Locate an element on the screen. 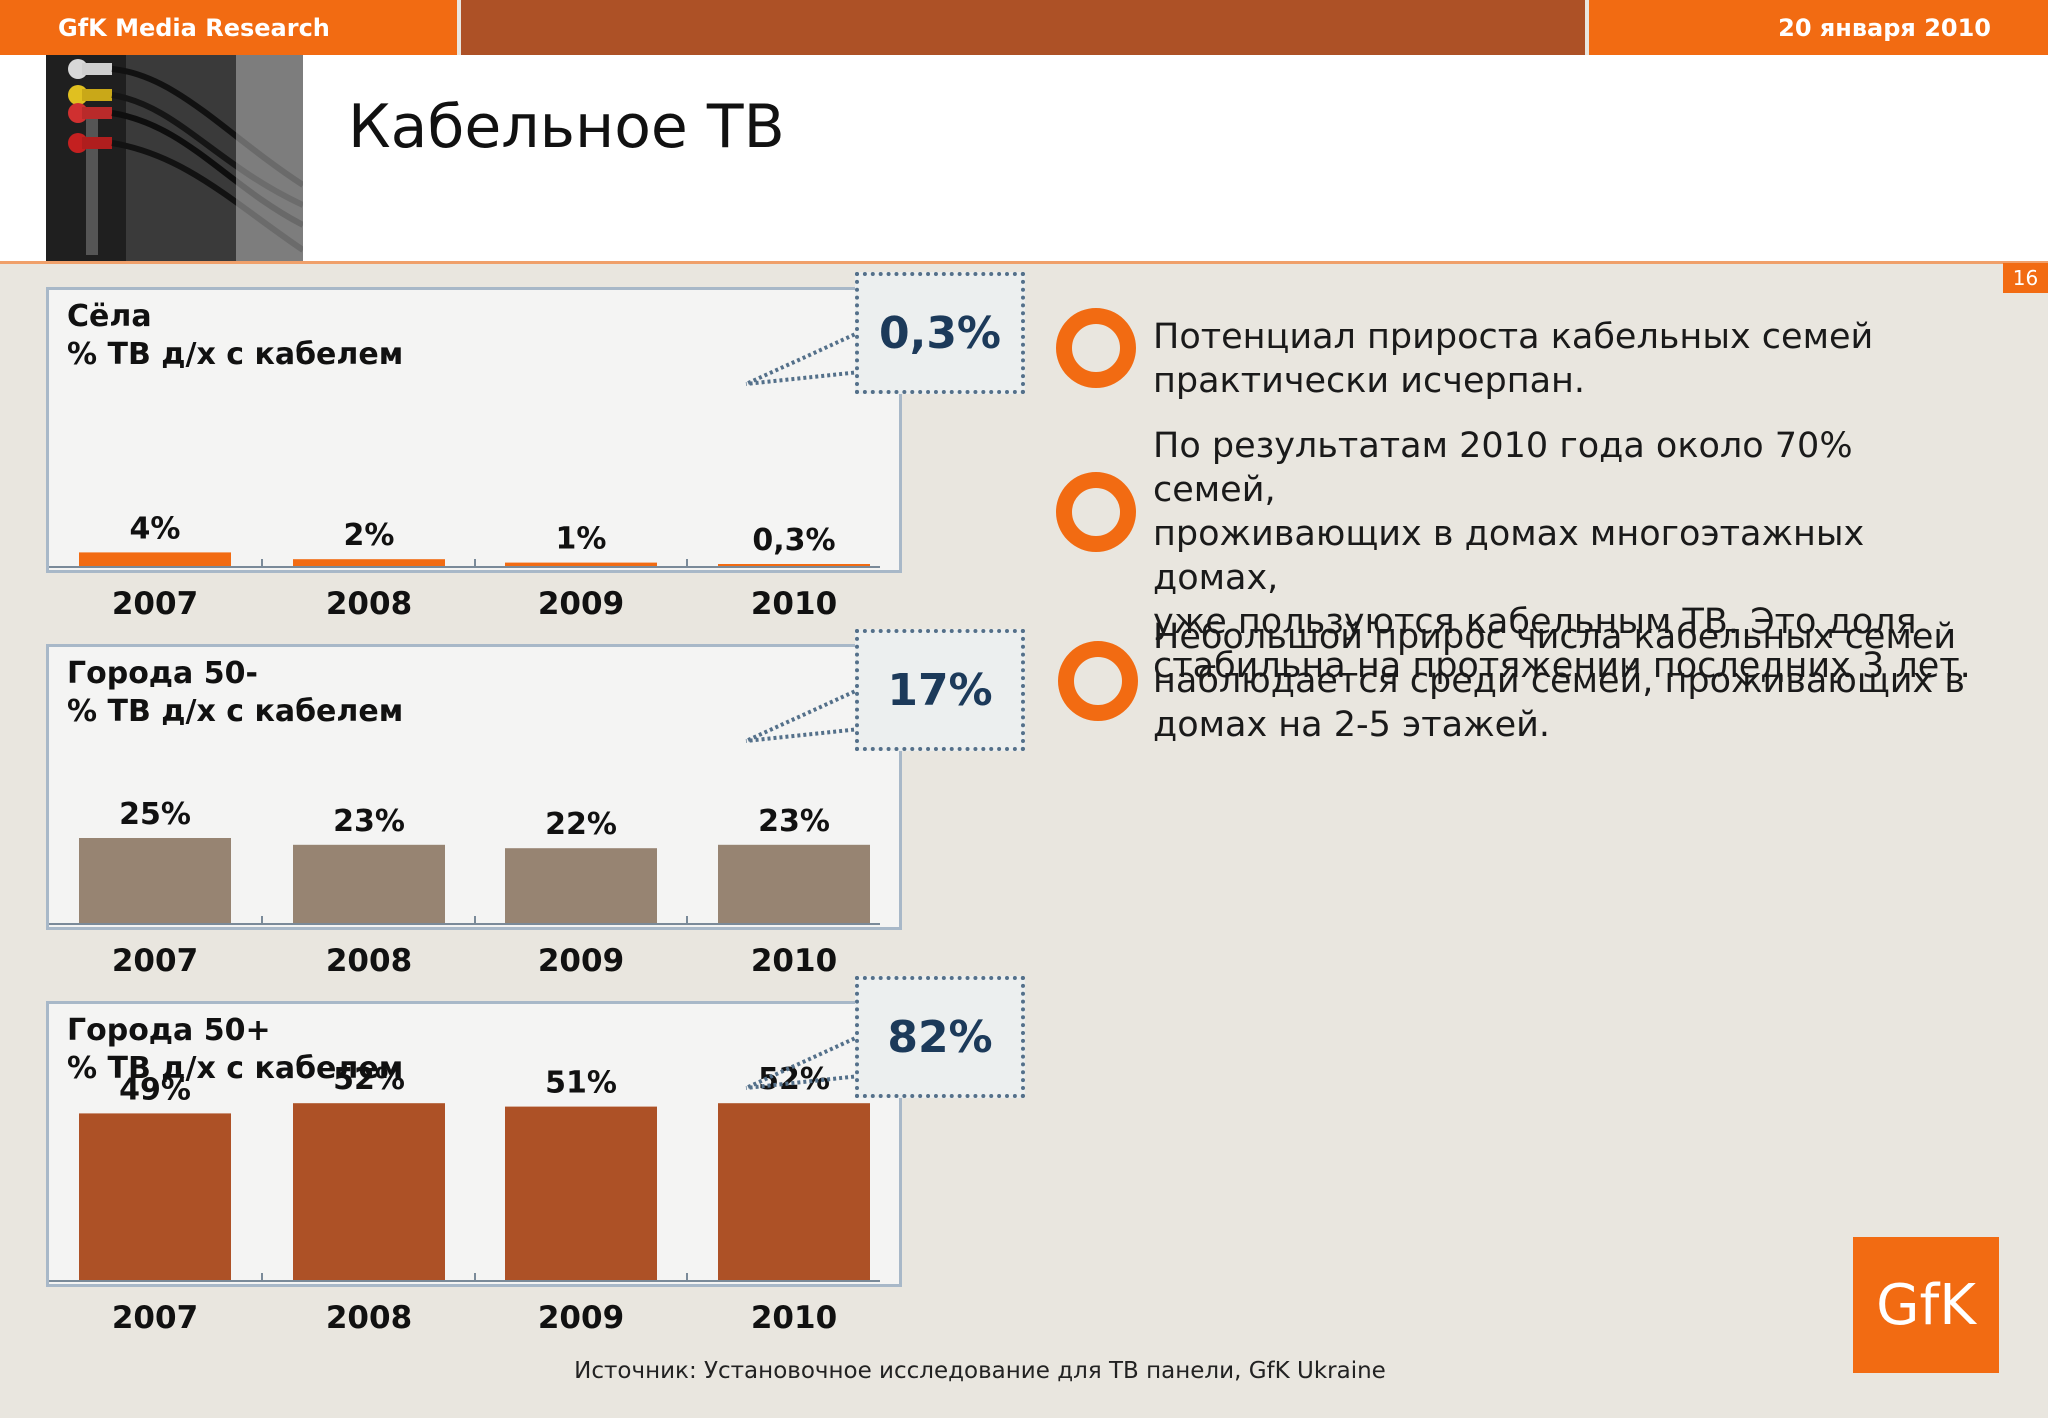  bar-chart: 4% 2007 2% 2008 1% 2009 0,3% 2010 is located at coordinates (464, 566).